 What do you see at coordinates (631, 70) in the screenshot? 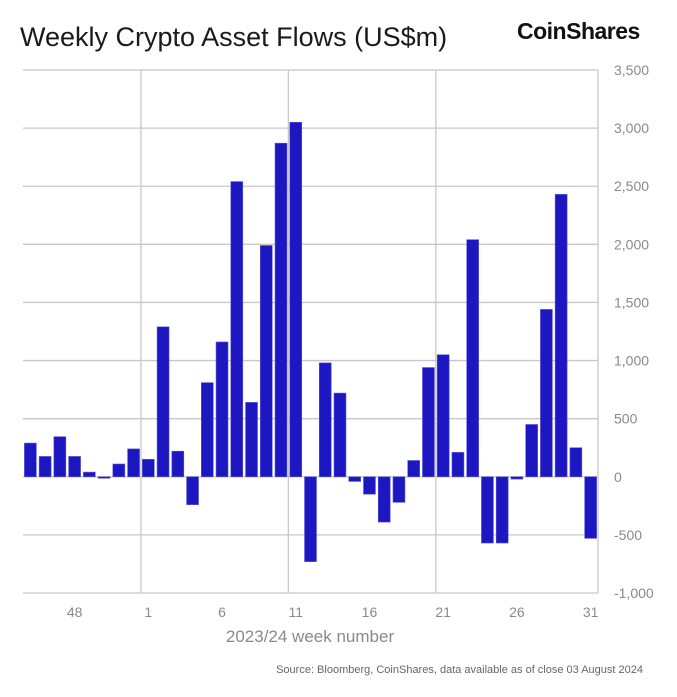
I see `y-tick-label: 3,500` at bounding box center [631, 70].